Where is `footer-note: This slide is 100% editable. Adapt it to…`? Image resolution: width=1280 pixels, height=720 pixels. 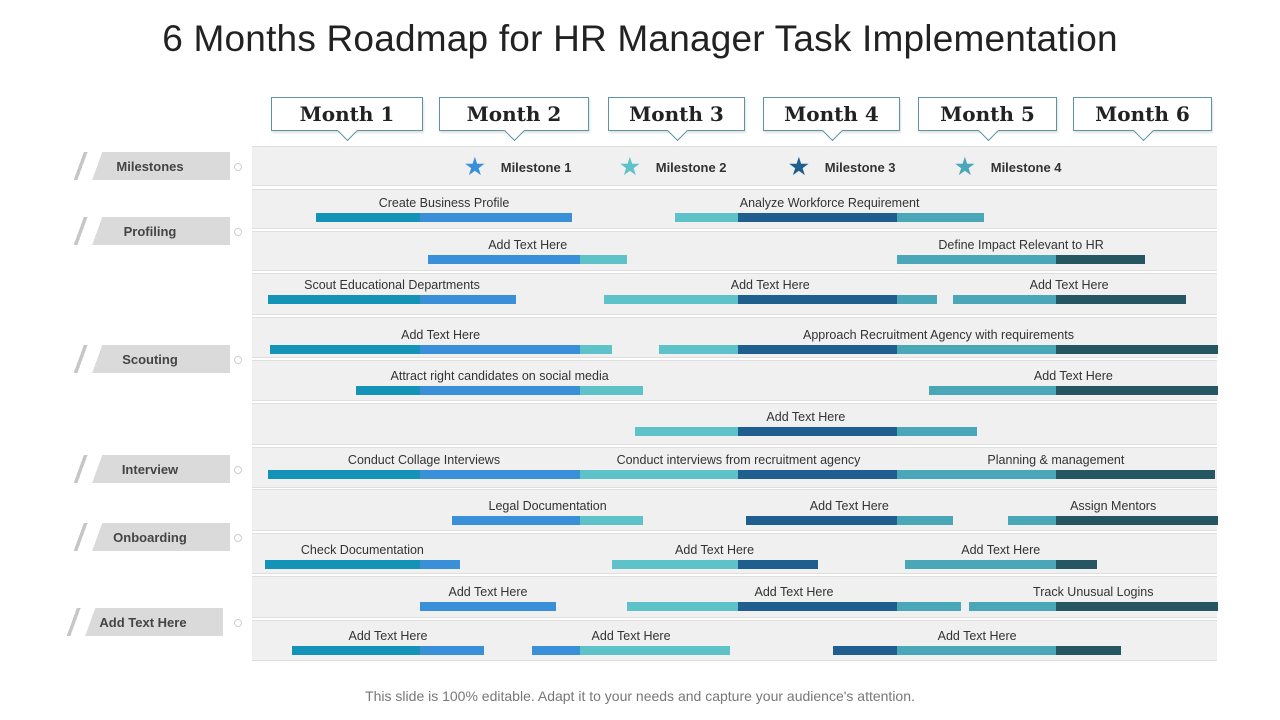
footer-note: This slide is 100% editable. Adapt it to… is located at coordinates (640, 696).